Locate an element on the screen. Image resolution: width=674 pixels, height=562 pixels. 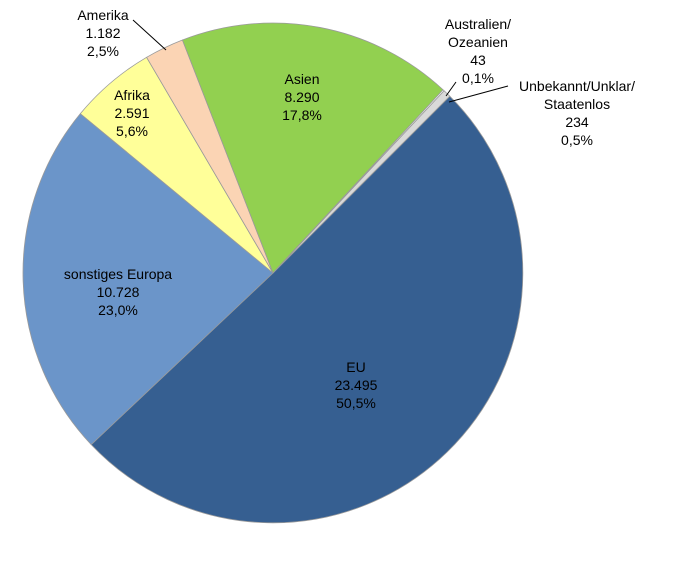
slice-value-unbekannt-unklar-staatenlos: 234 is located at coordinates (577, 122).